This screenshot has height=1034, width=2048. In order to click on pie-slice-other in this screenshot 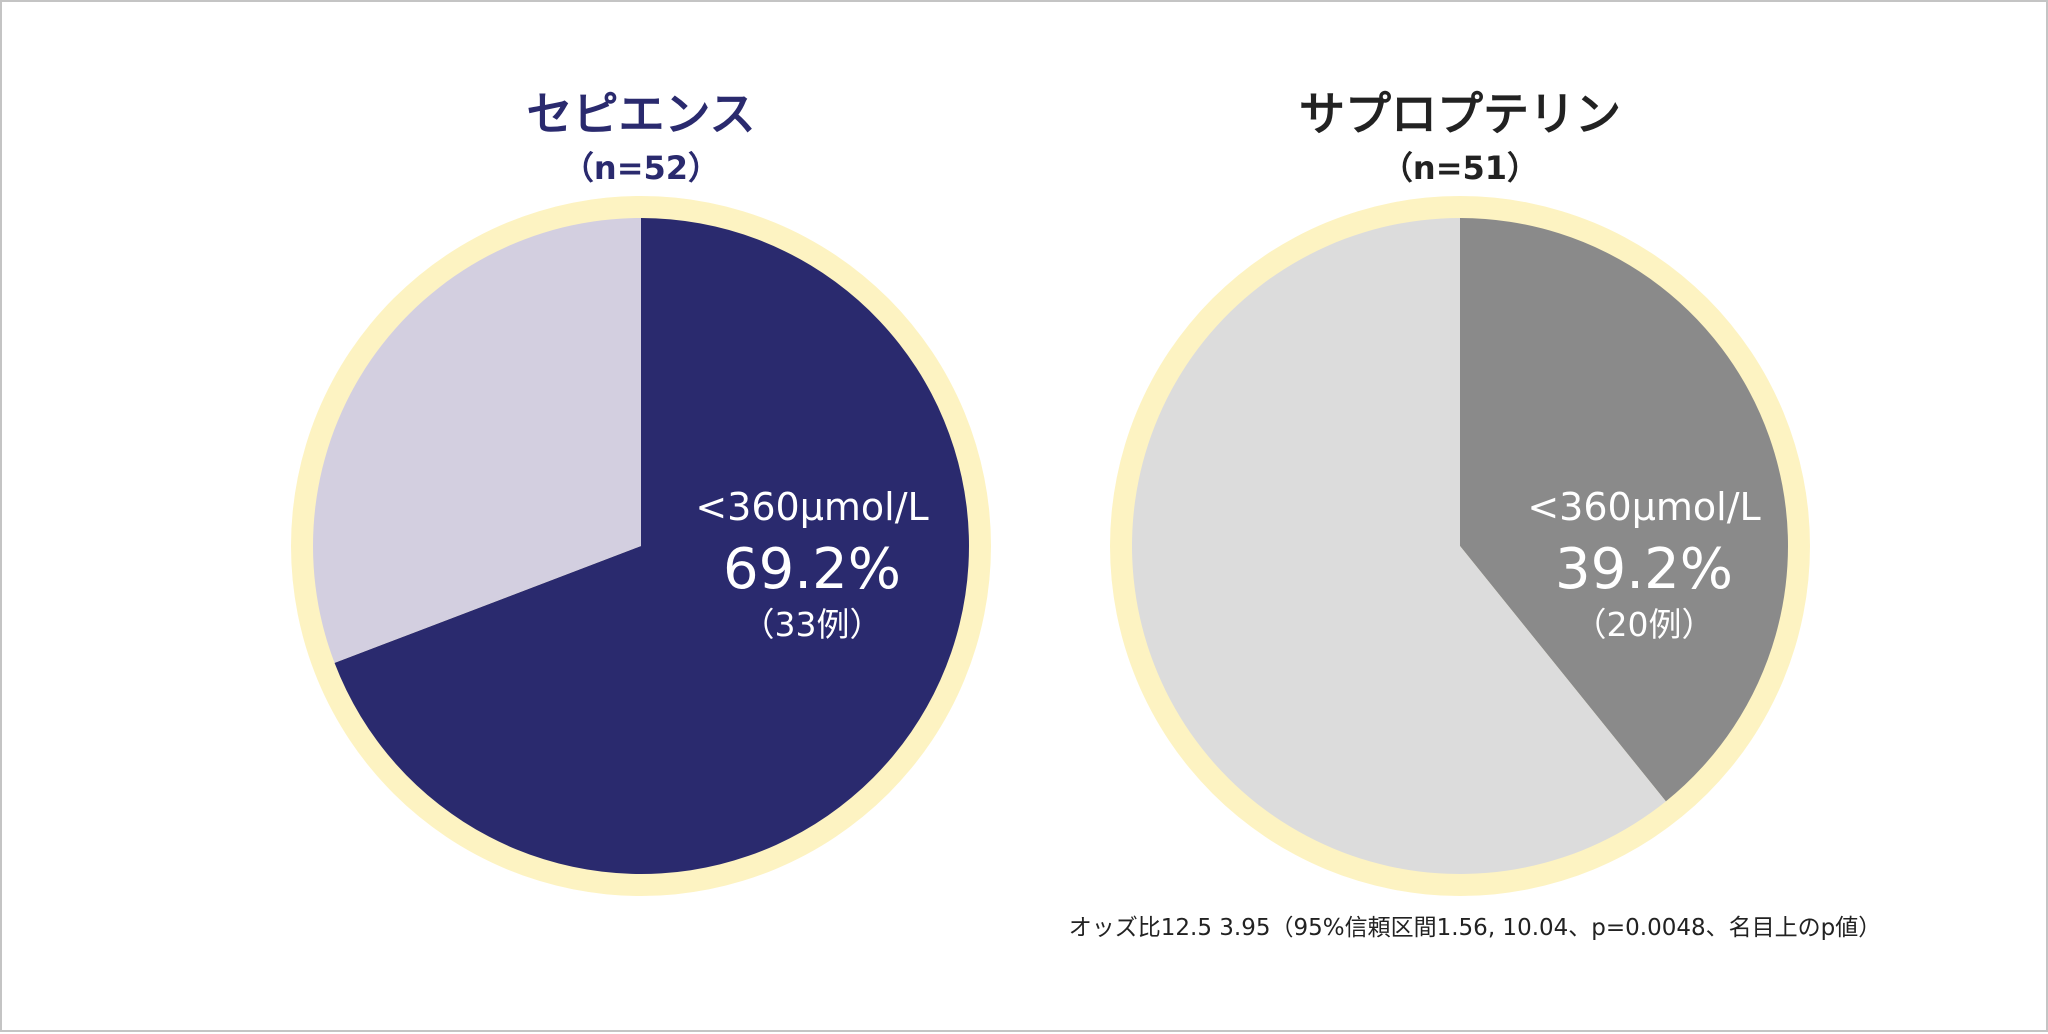, I will do `click(476, 440)`.